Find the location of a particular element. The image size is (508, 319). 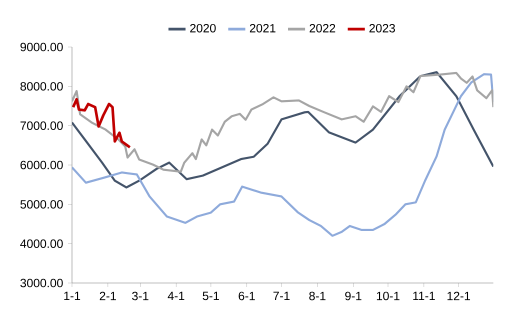

line-series is located at coordinates (102, 123).